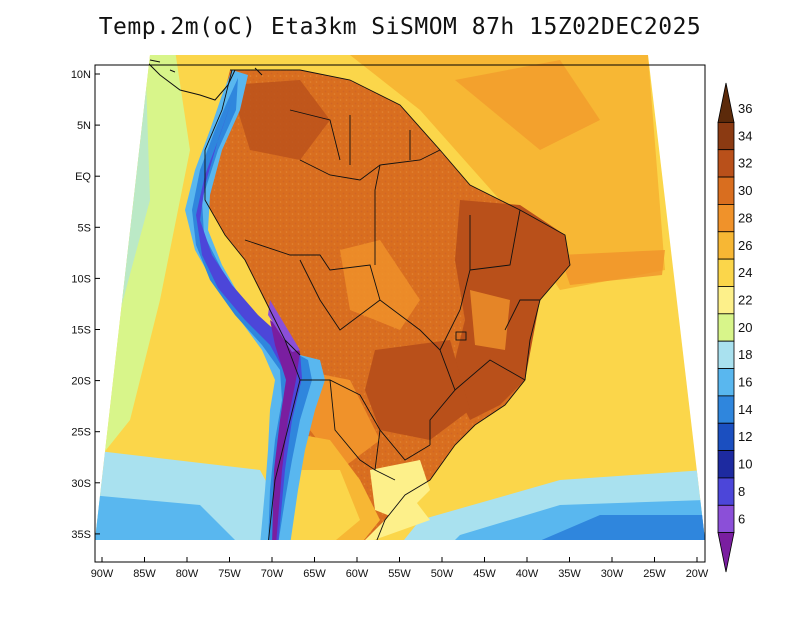 This screenshot has height=618, width=800. What do you see at coordinates (272, 574) in the screenshot?
I see `lon-label: 70W` at bounding box center [272, 574].